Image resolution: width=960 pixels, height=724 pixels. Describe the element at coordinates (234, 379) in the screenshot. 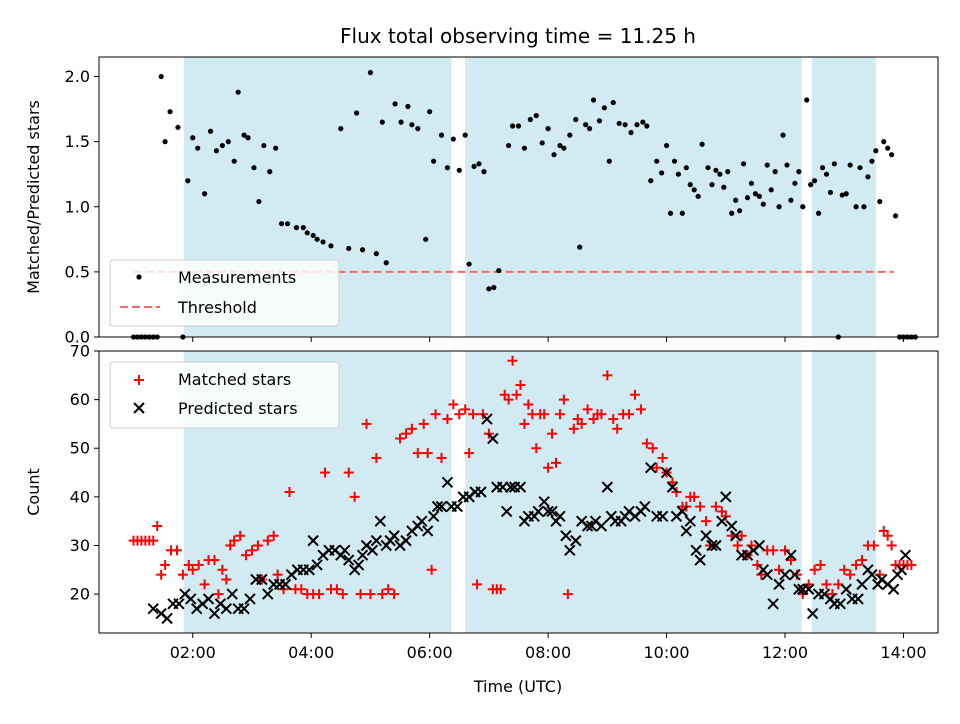

I see `legend-matched-label: Matched stars` at that location.